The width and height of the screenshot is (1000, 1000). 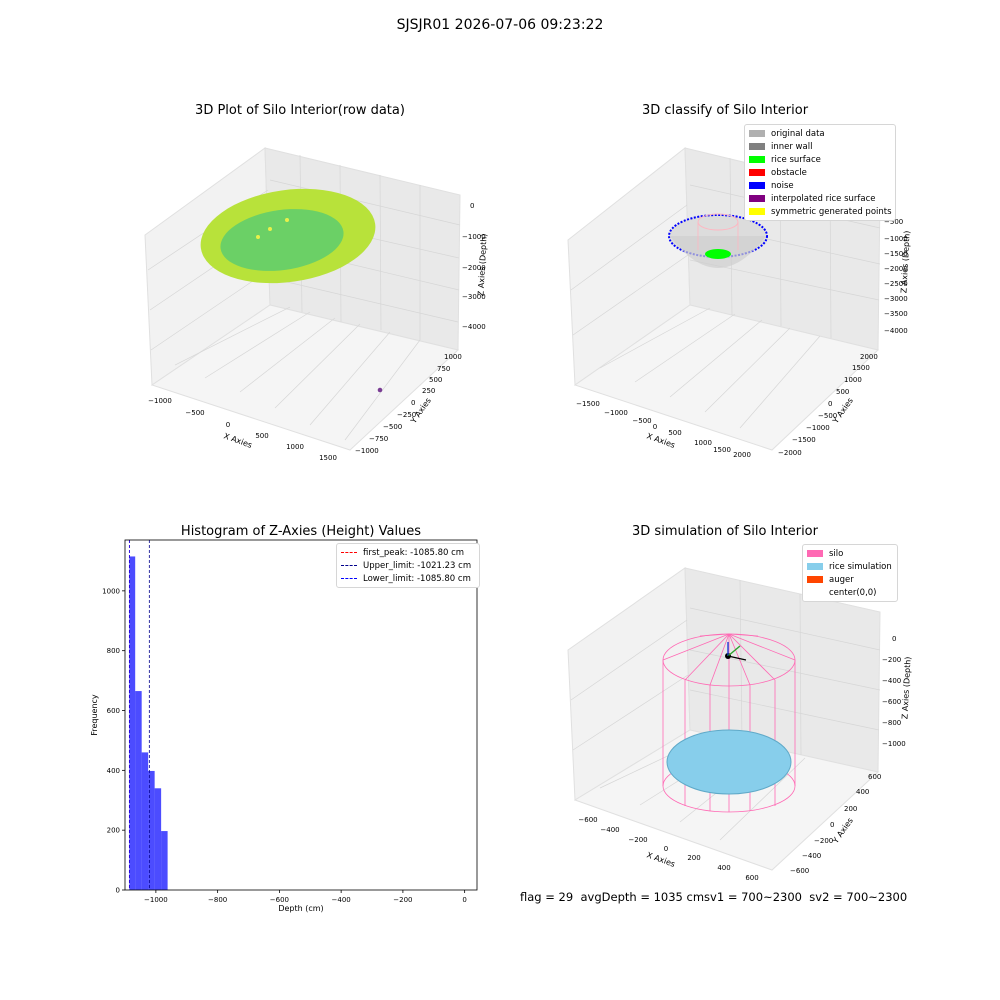 I want to click on sim-axis-y, so click(x=734, y=651).